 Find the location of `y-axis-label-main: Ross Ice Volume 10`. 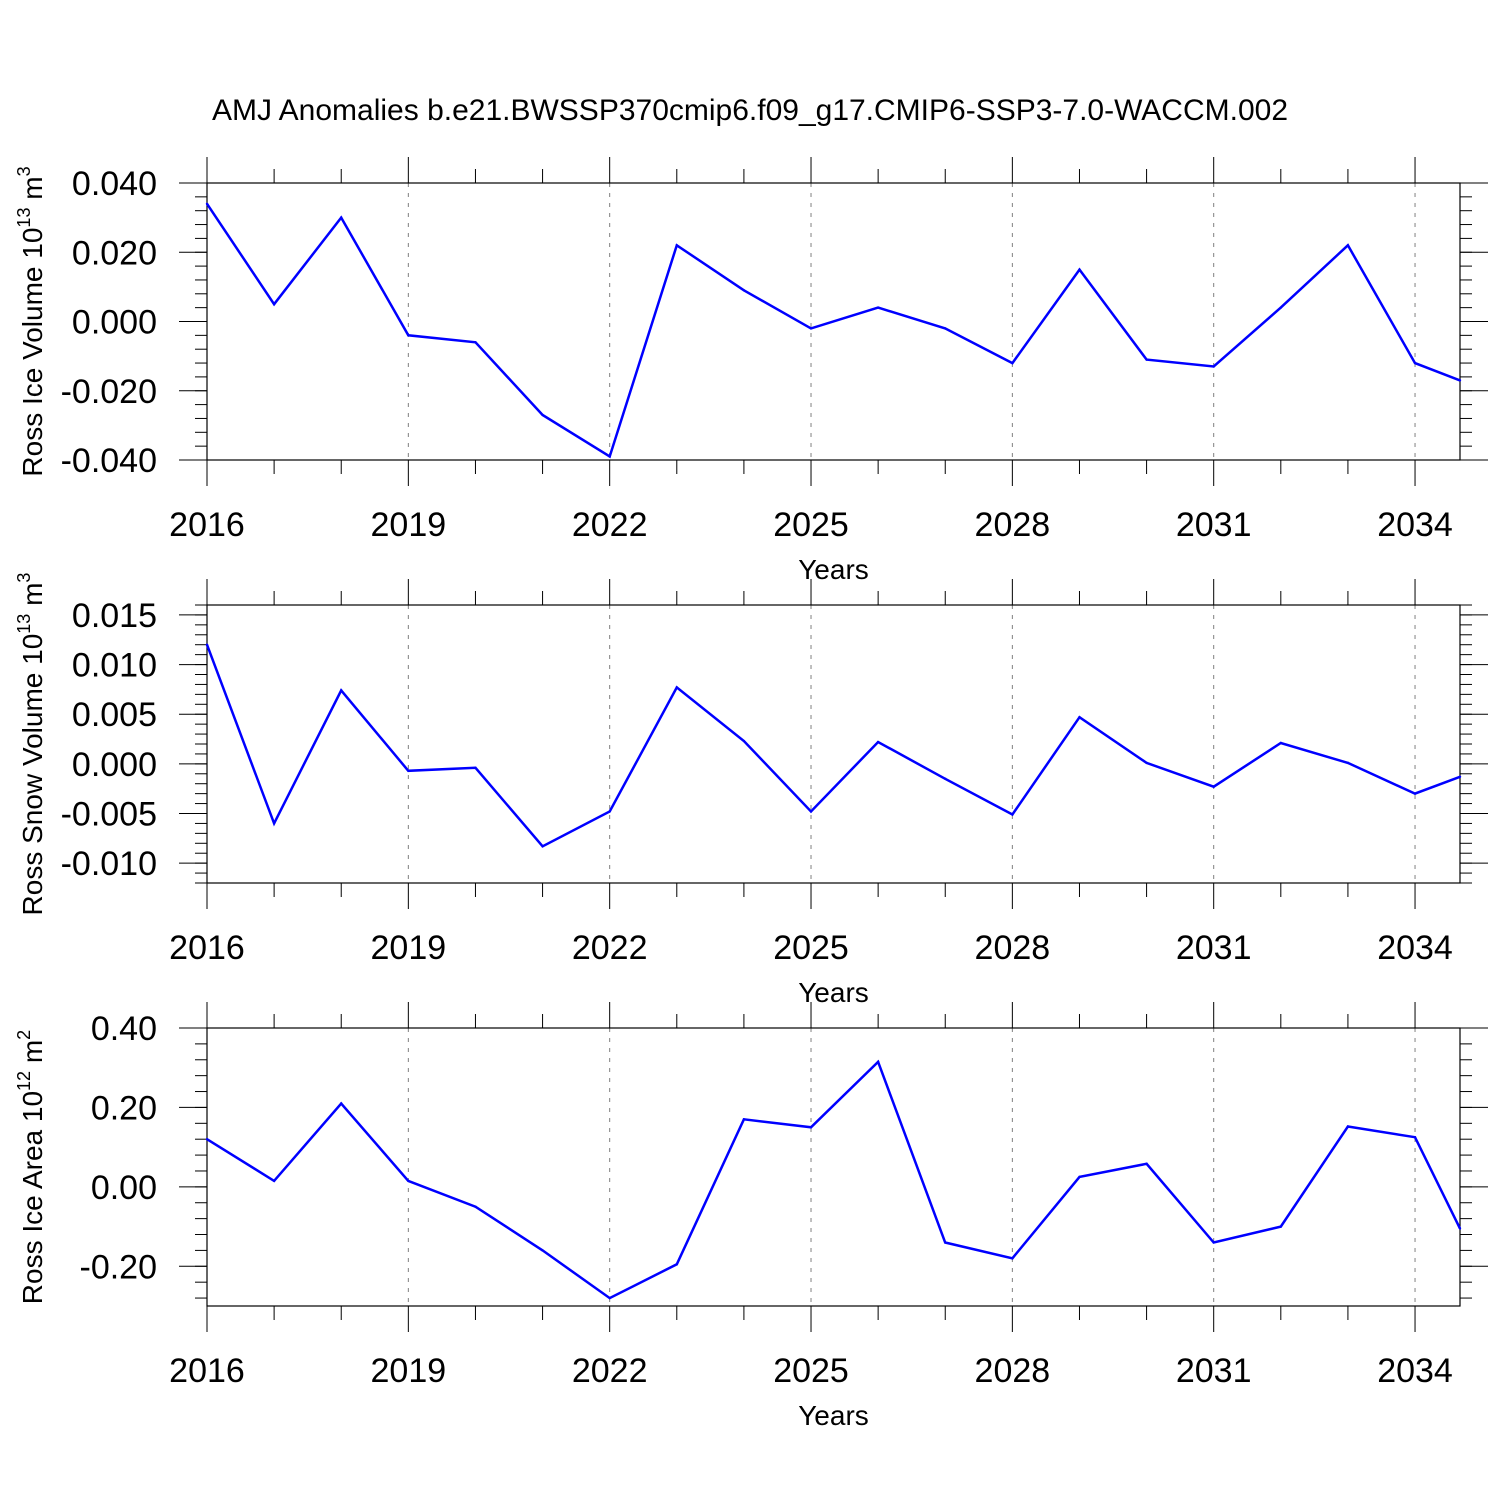

y-axis-label-main: Ross Ice Volume 10 is located at coordinates (32, 352).